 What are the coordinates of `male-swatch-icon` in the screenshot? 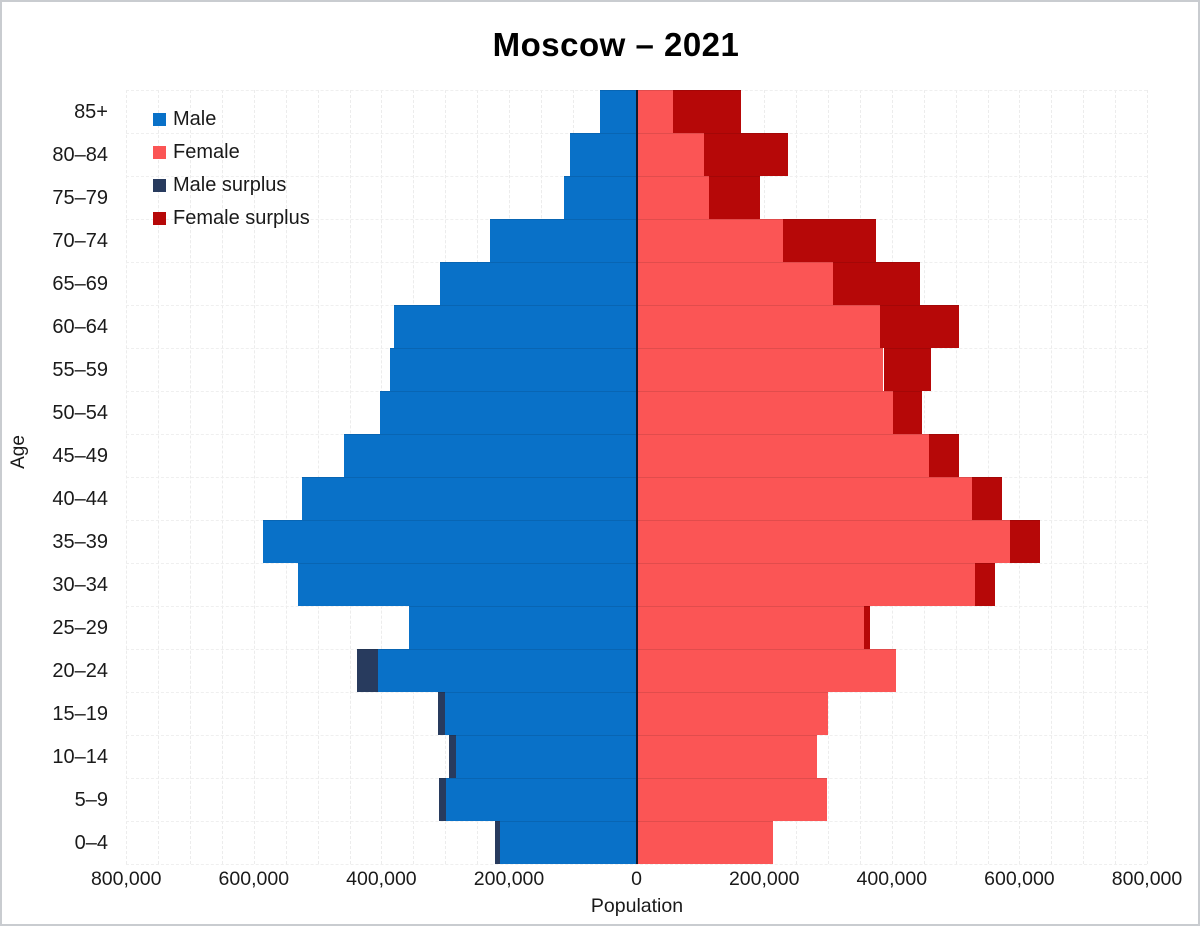 It's located at (159, 119).